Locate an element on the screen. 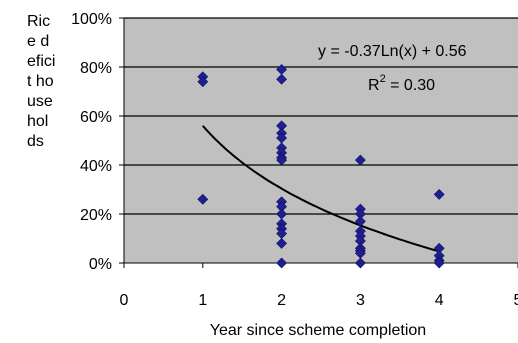 The width and height of the screenshot is (518, 343). x-axis-label: Year since scheme completion is located at coordinates (318, 330).